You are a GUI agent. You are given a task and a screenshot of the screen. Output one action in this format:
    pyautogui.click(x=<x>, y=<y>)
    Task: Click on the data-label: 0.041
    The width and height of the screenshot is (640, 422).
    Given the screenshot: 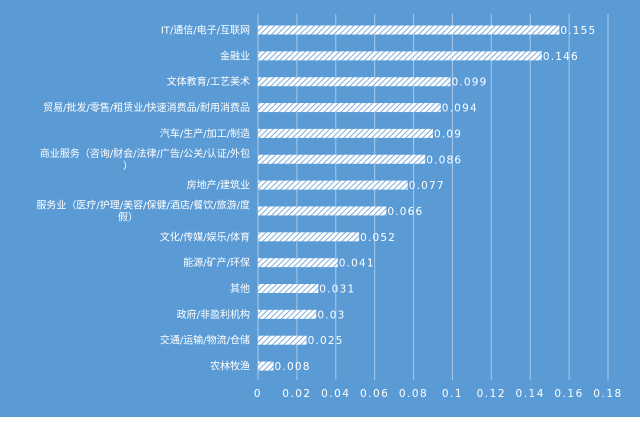 What is the action you would take?
    pyautogui.click(x=357, y=264)
    